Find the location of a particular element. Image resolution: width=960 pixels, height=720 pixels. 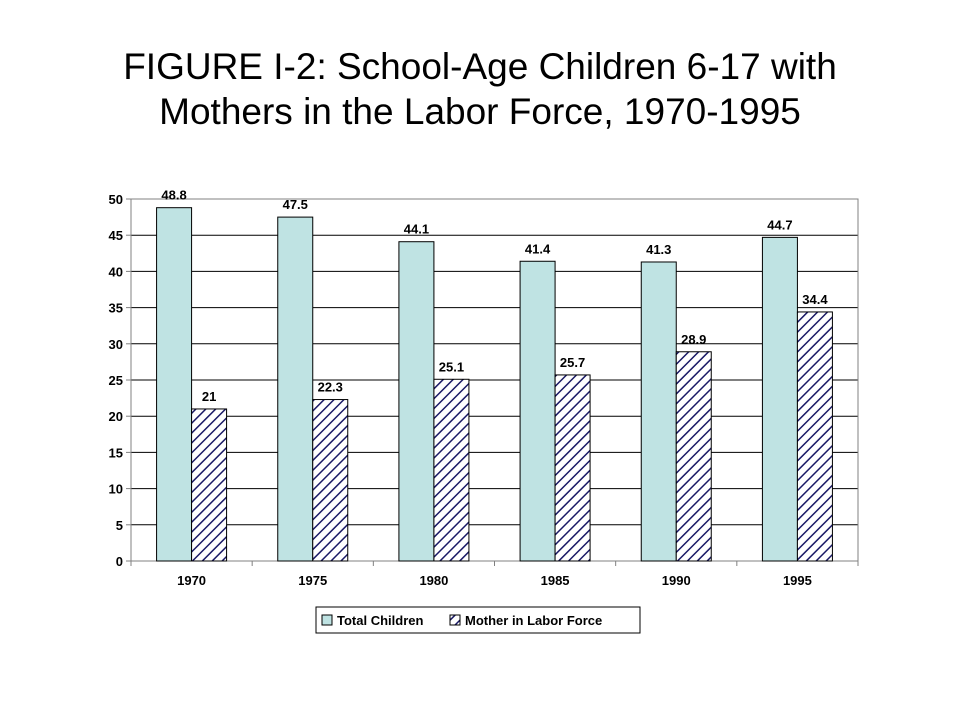

y-axis: 0 5 10 15 20 25 30 35 40 45 50 is located at coordinates (120, 380).